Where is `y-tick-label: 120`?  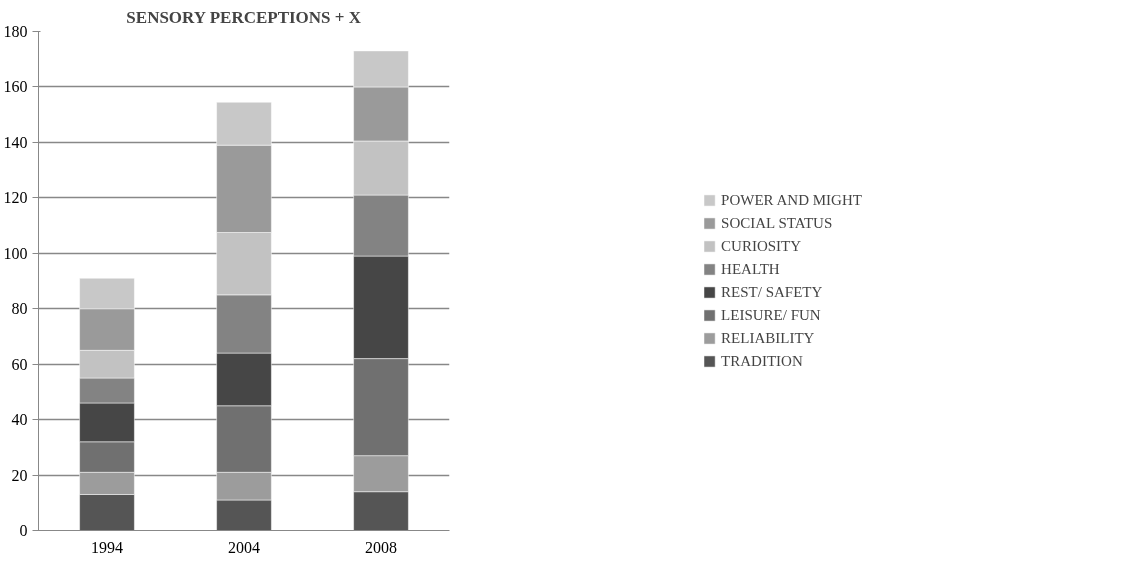 y-tick-label: 120 is located at coordinates (15, 198).